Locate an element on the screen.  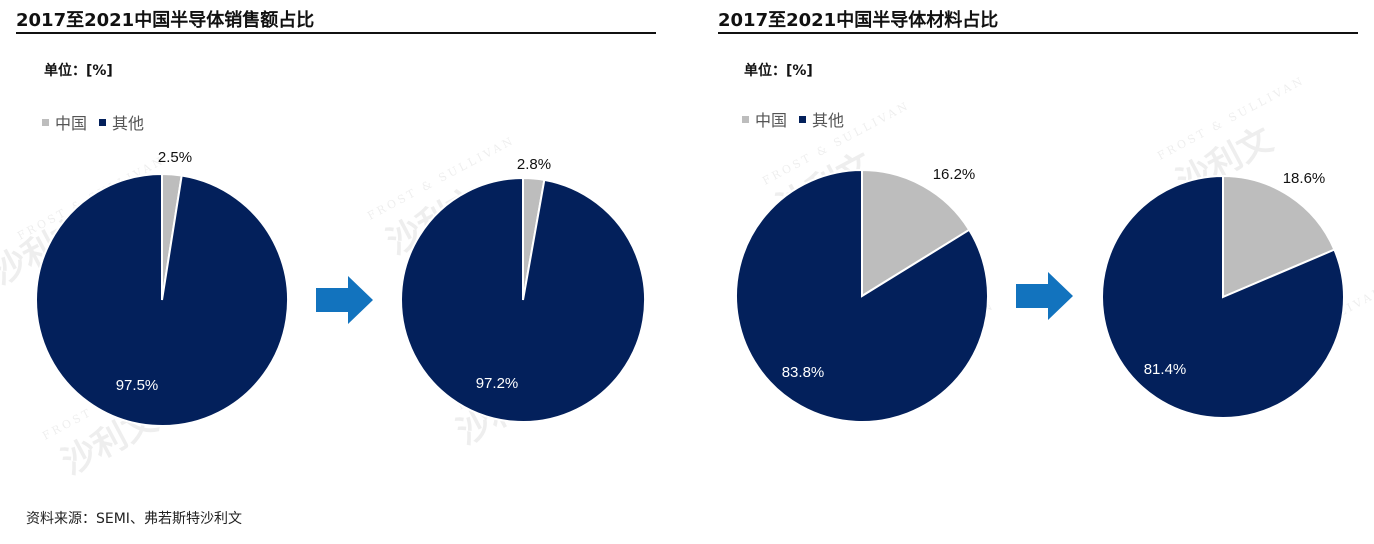
slice-label-china: 18.6% is located at coordinates (1304, 178).